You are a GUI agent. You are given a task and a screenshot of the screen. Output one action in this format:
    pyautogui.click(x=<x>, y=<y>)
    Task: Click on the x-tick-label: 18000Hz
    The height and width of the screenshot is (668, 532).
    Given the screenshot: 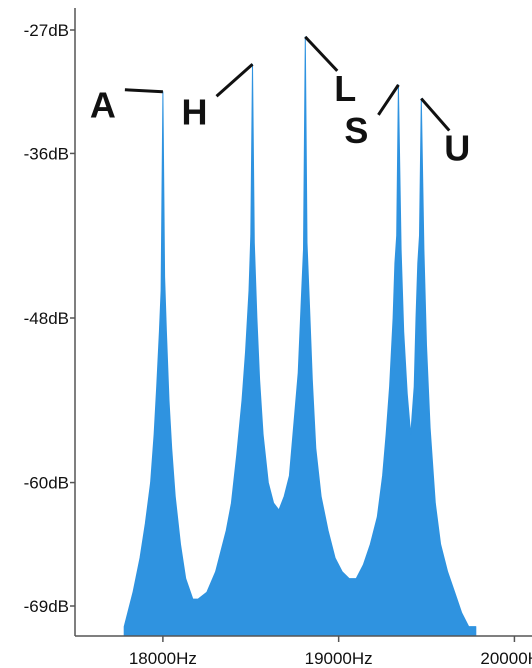 What is the action you would take?
    pyautogui.click(x=163, y=658)
    